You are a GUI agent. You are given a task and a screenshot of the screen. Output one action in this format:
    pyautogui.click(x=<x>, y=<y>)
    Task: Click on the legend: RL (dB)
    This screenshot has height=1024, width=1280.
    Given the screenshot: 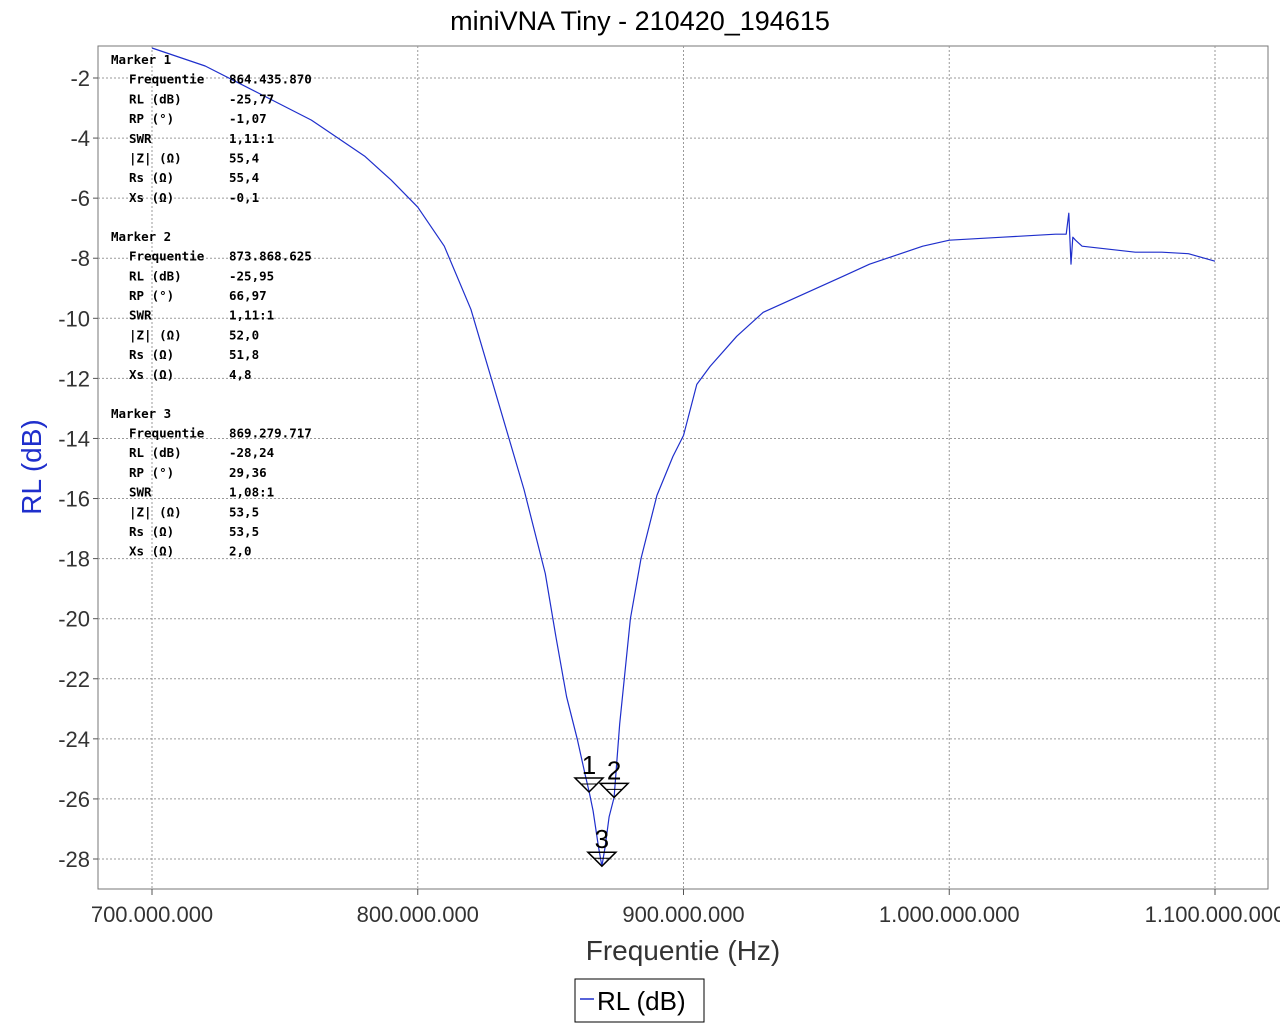 What is the action you would take?
    pyautogui.click(x=639, y=1000)
    